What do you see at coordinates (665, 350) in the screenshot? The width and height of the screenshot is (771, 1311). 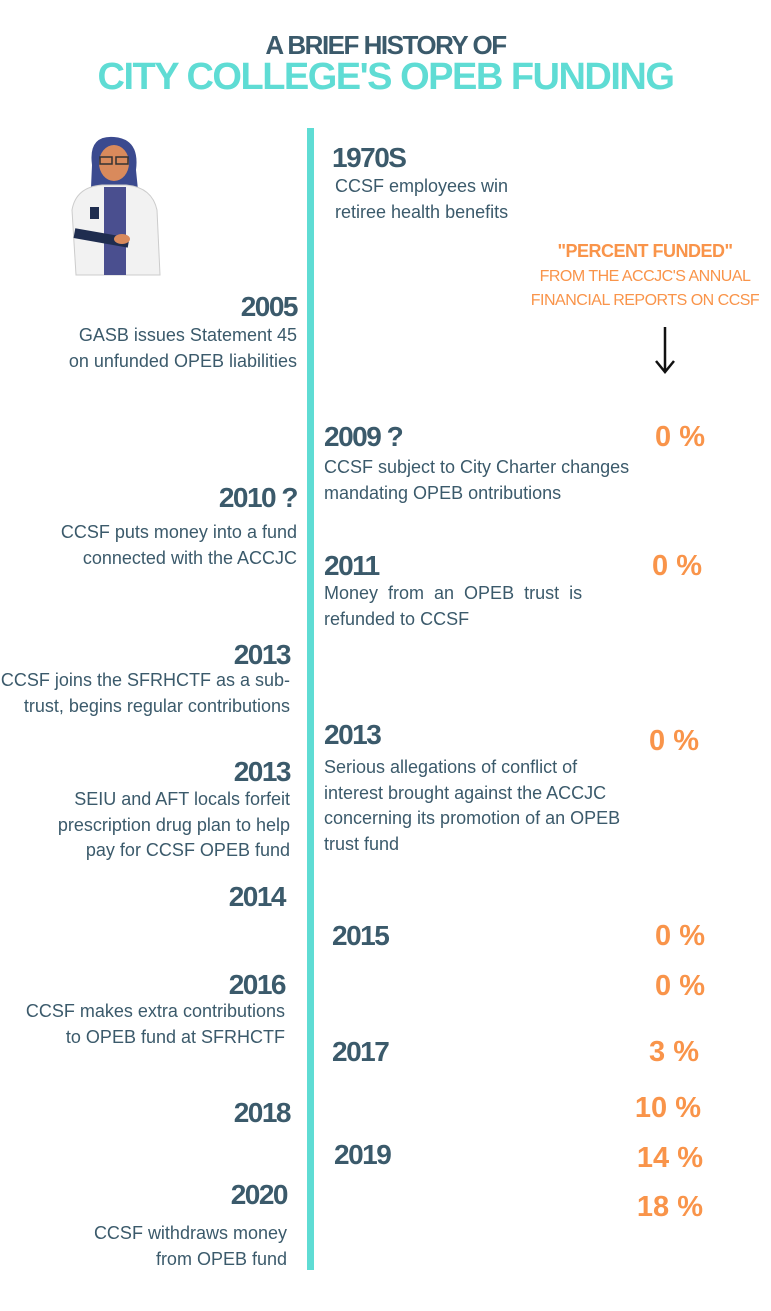 I see `arrow-down-icon` at bounding box center [665, 350].